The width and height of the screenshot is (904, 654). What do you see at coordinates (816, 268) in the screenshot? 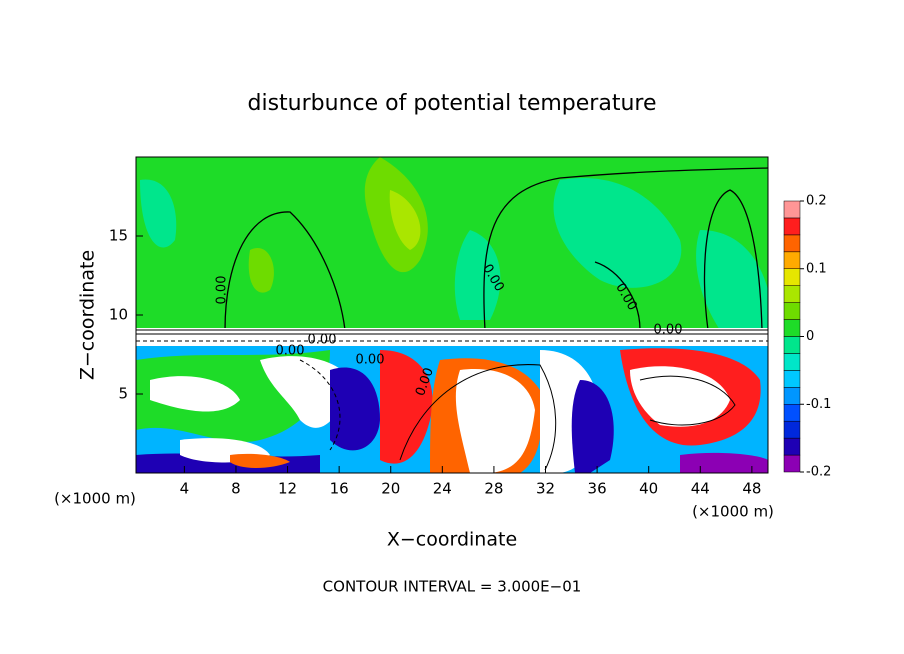
I see `colorbar-label: 0.1` at bounding box center [816, 268].